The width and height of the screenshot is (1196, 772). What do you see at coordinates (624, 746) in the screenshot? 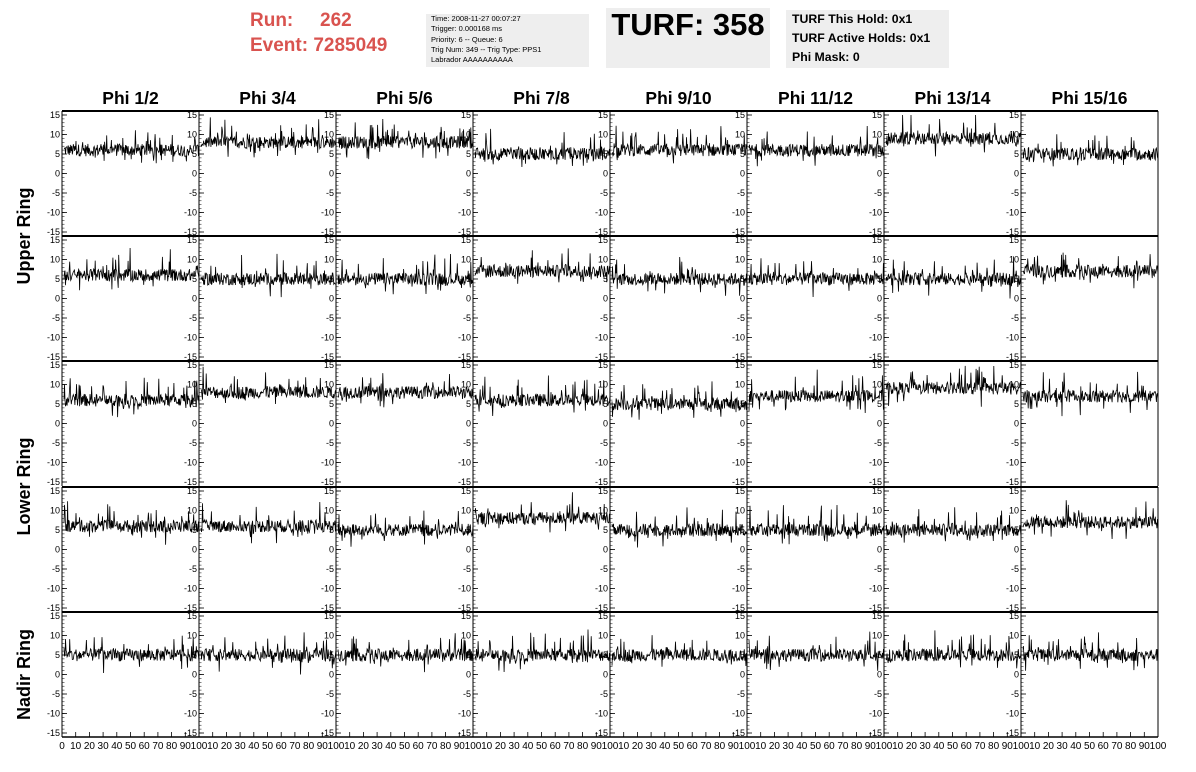
I see `x-tick-label: 10` at bounding box center [624, 746].